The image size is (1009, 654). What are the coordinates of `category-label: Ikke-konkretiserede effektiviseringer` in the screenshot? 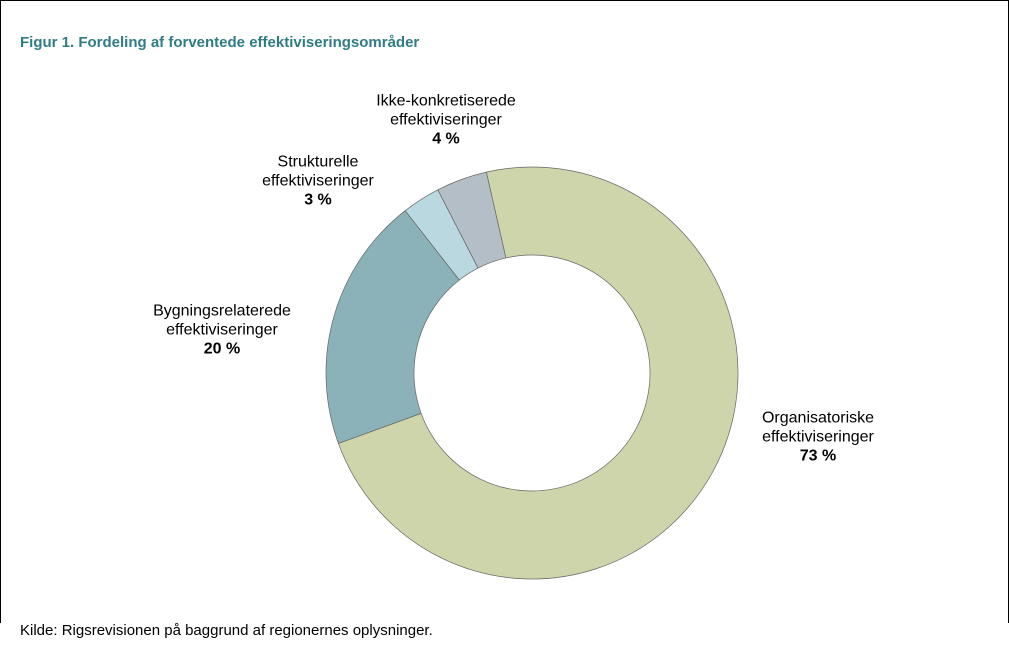 It's located at (446, 110).